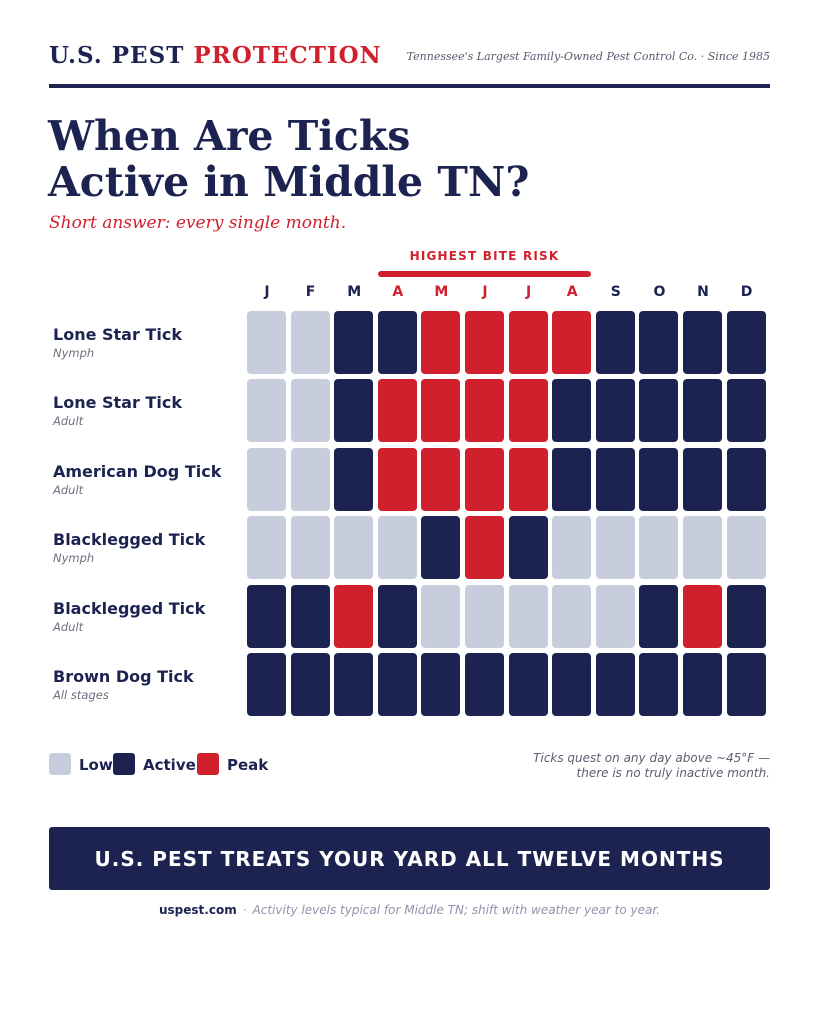  What do you see at coordinates (117, 342) in the screenshot?
I see `row-label: Lone Star Tick Nymph` at bounding box center [117, 342].